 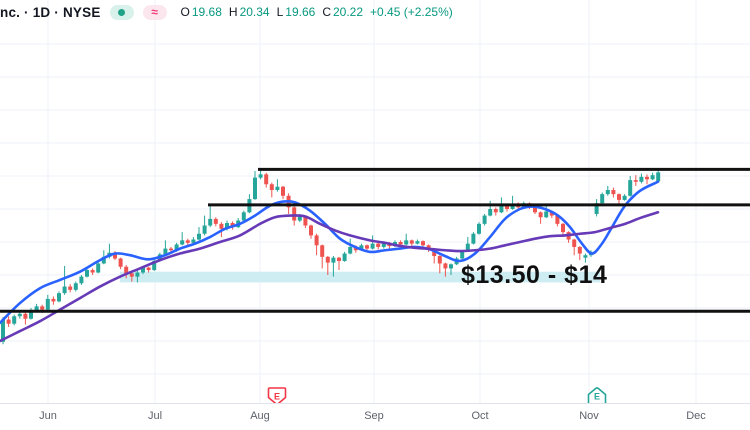 What do you see at coordinates (260, 416) in the screenshot?
I see `month-label: Aug` at bounding box center [260, 416].